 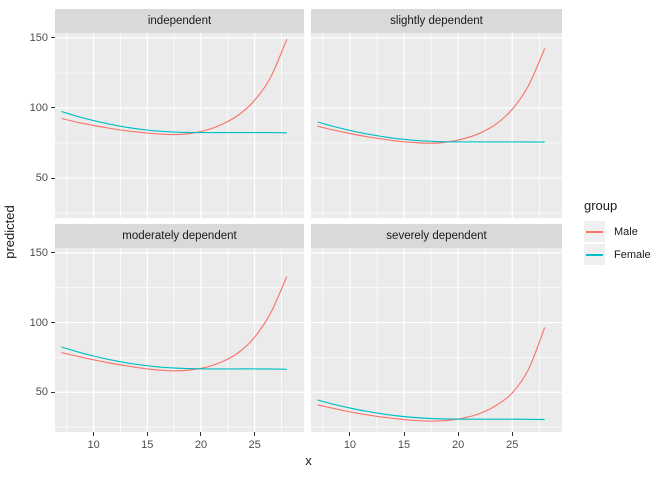 What do you see at coordinates (308, 460) in the screenshot?
I see `x-axis-title: x` at bounding box center [308, 460].